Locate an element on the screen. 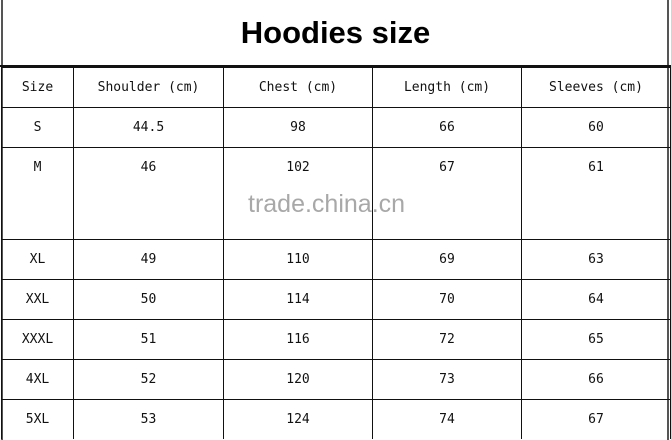 This screenshot has width=671, height=440. header-shoulder: Shoulder (cm) is located at coordinates (148, 87).